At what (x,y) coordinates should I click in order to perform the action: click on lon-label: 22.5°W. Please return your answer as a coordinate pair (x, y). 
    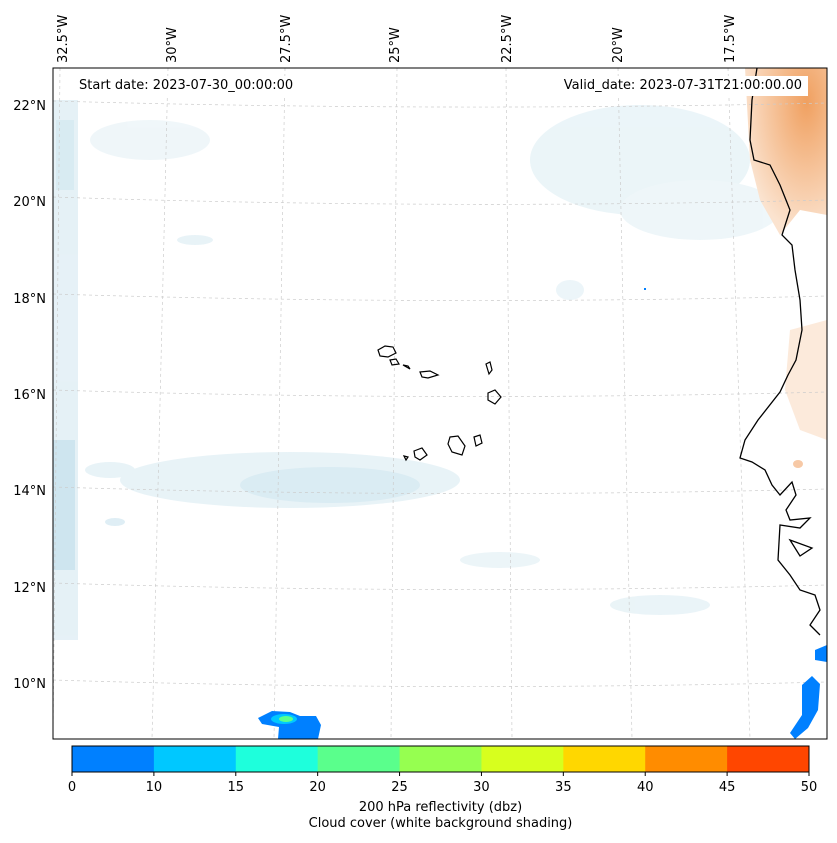
    Looking at the image, I should click on (507, 39).